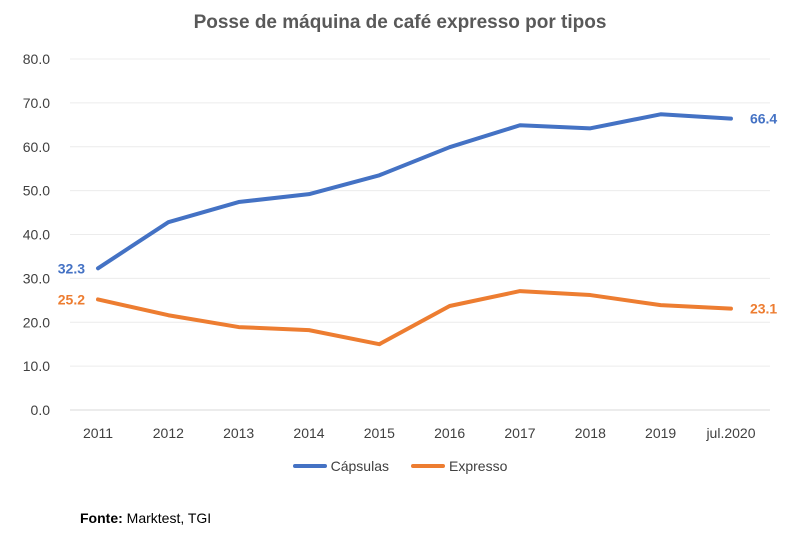 The height and width of the screenshot is (544, 800). Describe the element at coordinates (36, 366) in the screenshot. I see `y-tick-label: 10.0` at that location.